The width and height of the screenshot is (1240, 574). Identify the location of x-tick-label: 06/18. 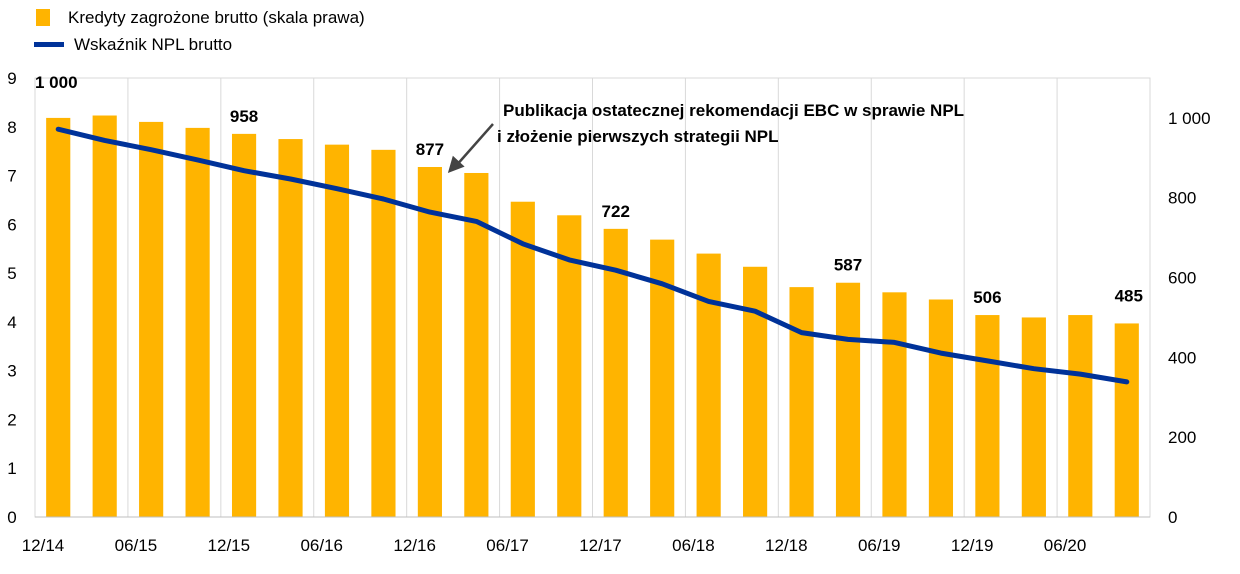
(693, 545).